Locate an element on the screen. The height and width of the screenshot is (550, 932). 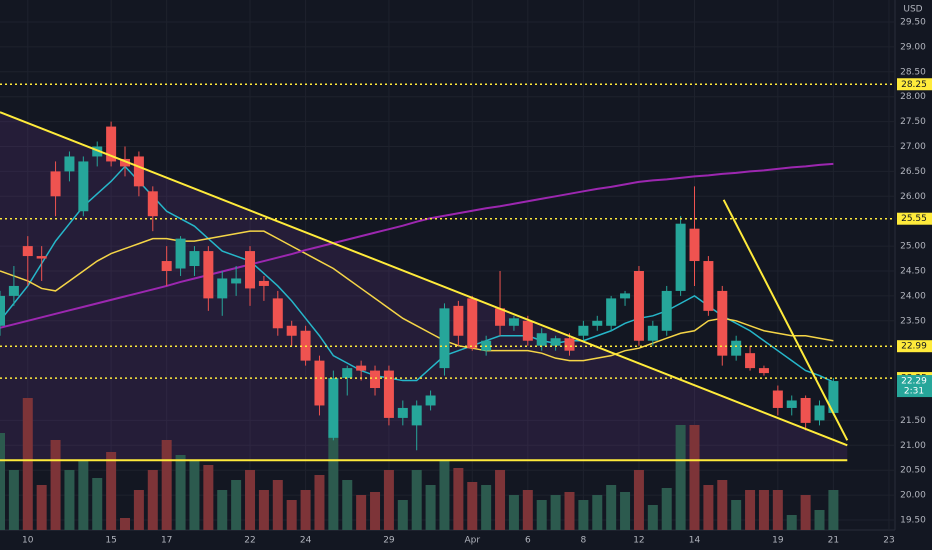
price-label: 22.29 is located at coordinates (914, 382).